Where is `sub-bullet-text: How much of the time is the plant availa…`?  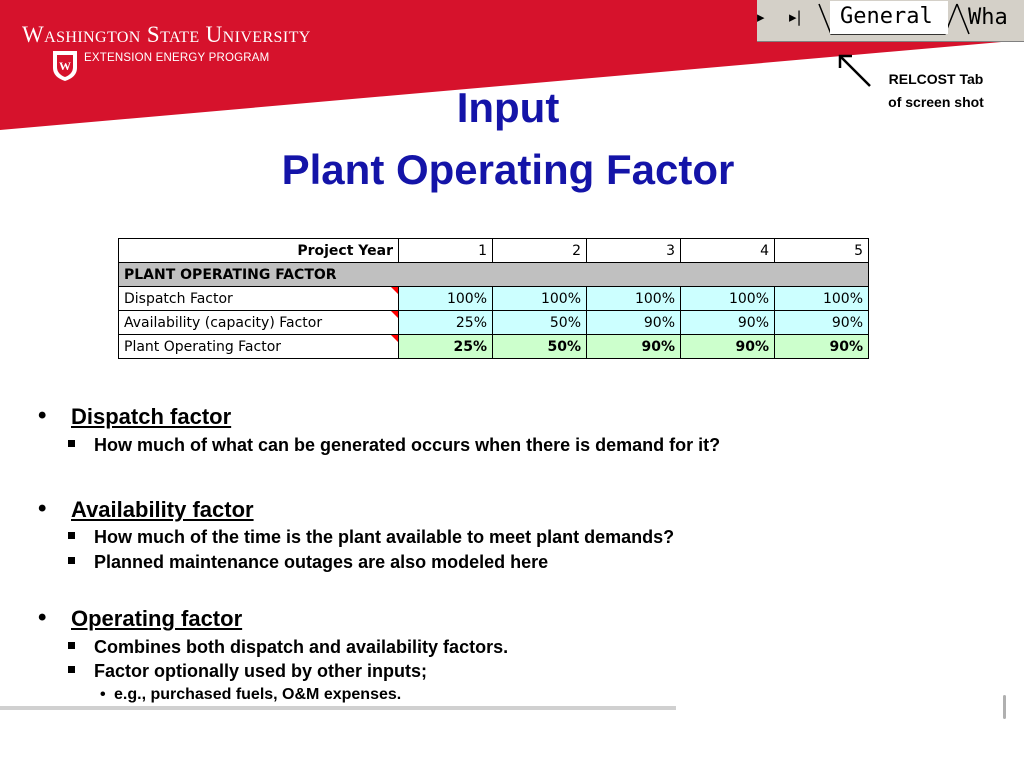 sub-bullet-text: How much of the time is the plant availa… is located at coordinates (384, 537).